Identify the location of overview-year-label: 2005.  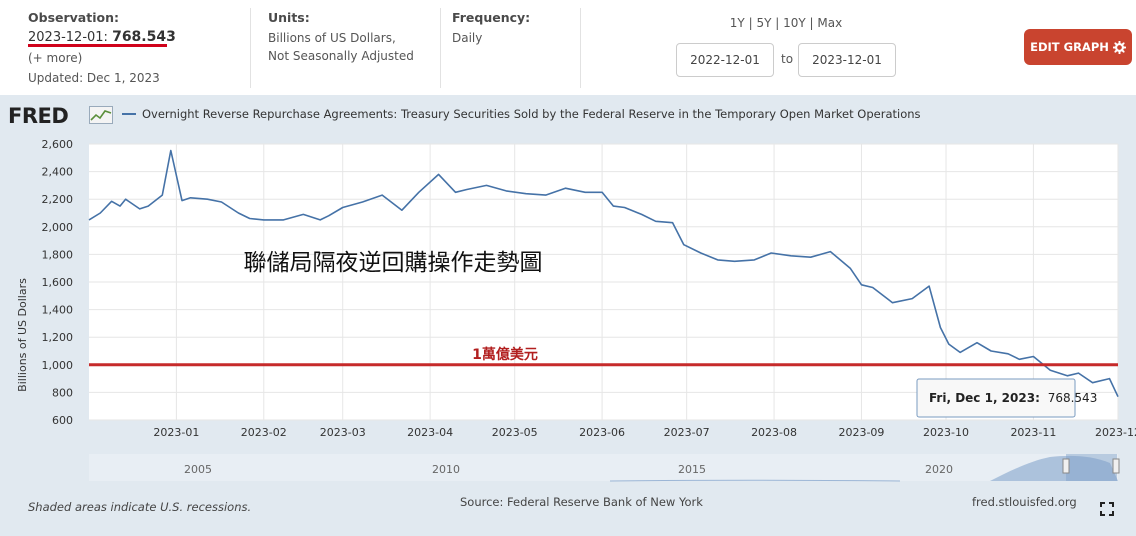
(198, 469).